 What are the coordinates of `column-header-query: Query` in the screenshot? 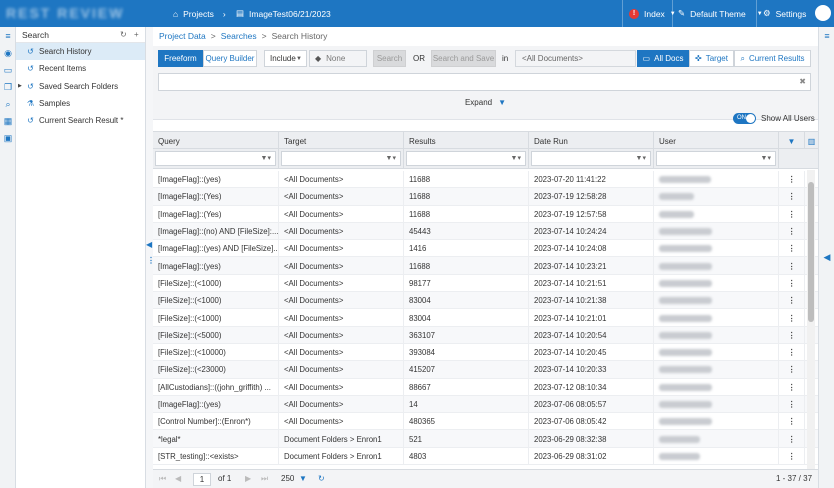 It's located at (216, 141).